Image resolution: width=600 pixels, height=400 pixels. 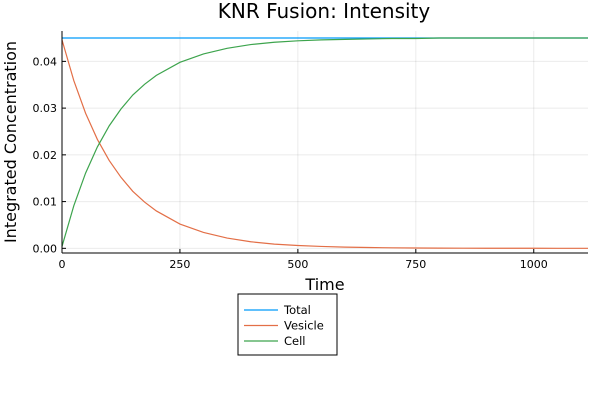 What do you see at coordinates (297, 310) in the screenshot?
I see `legend-label-total: Total` at bounding box center [297, 310].